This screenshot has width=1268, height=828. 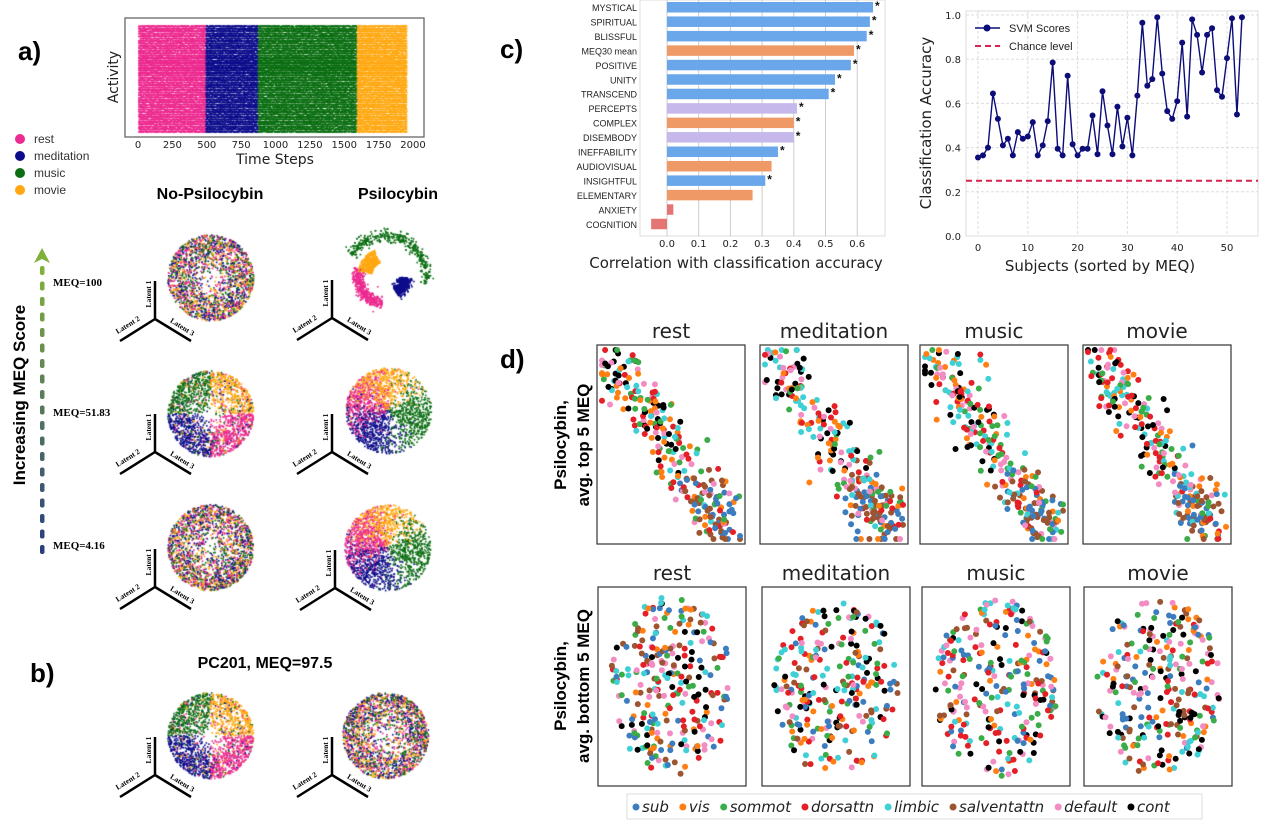 I want to click on svm-scores-line, so click(x=1110, y=88).